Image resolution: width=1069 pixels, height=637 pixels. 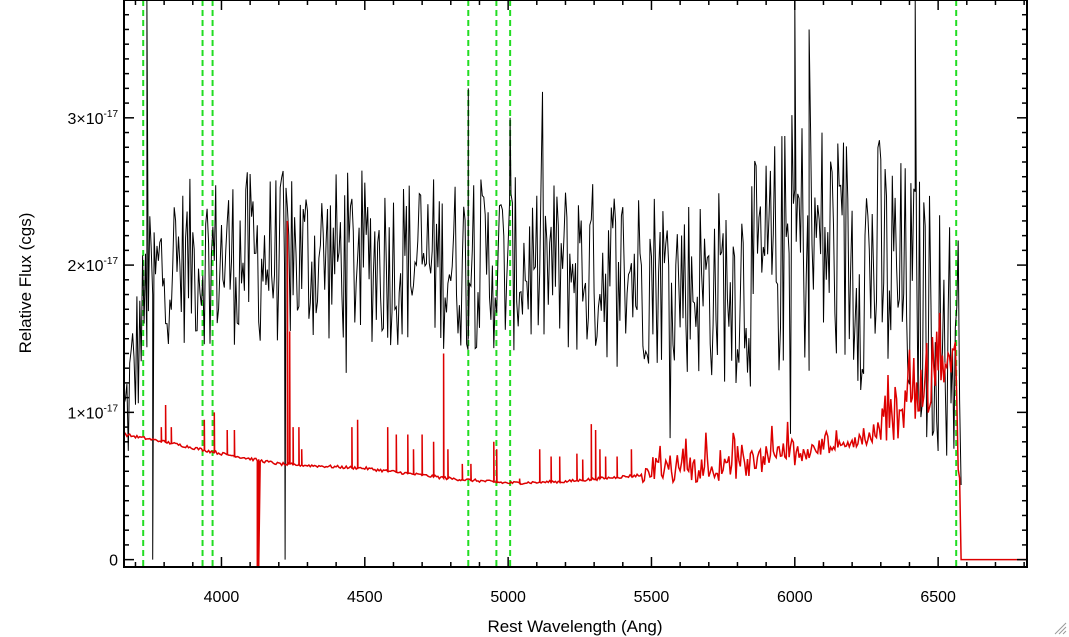 What do you see at coordinates (938, 597) in the screenshot?
I see `x-tick-label: 6500` at bounding box center [938, 597].